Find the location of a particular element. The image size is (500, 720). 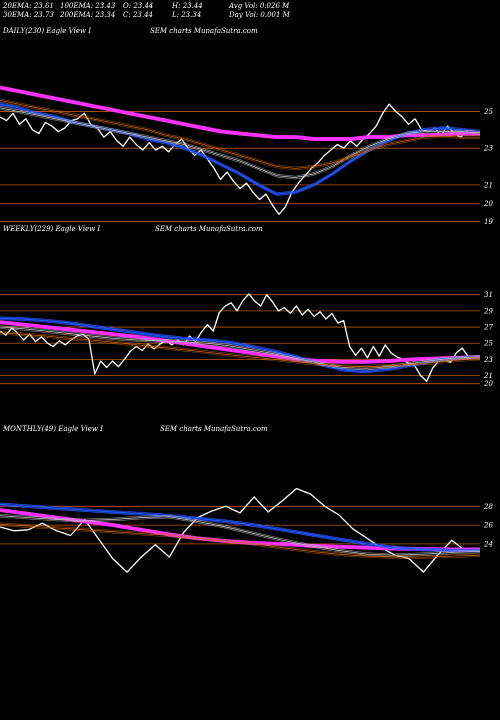

weekly-price-line is located at coordinates (240, 337).